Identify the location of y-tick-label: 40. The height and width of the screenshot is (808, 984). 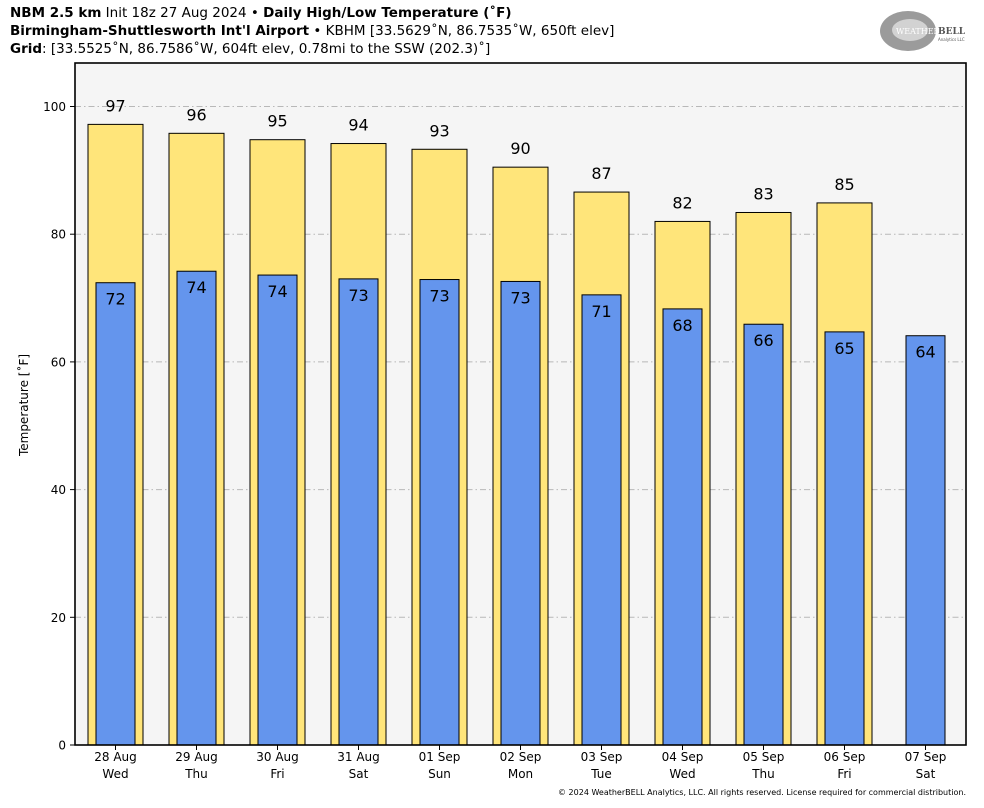
(58, 490).